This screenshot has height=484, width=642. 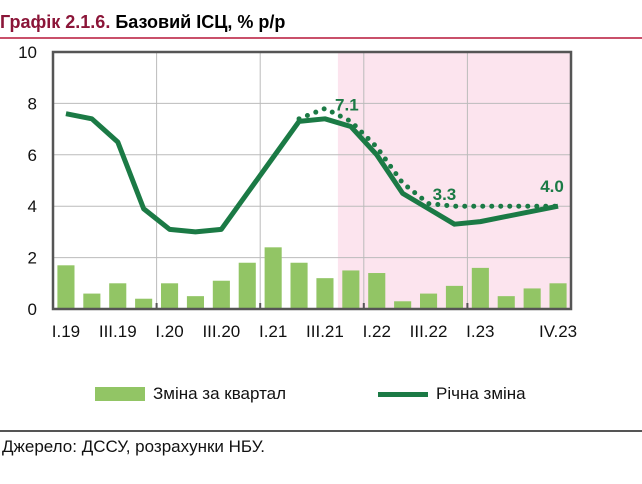 What do you see at coordinates (220, 393) in the screenshot?
I see `legend-label-bar: Зміна за квартал` at bounding box center [220, 393].